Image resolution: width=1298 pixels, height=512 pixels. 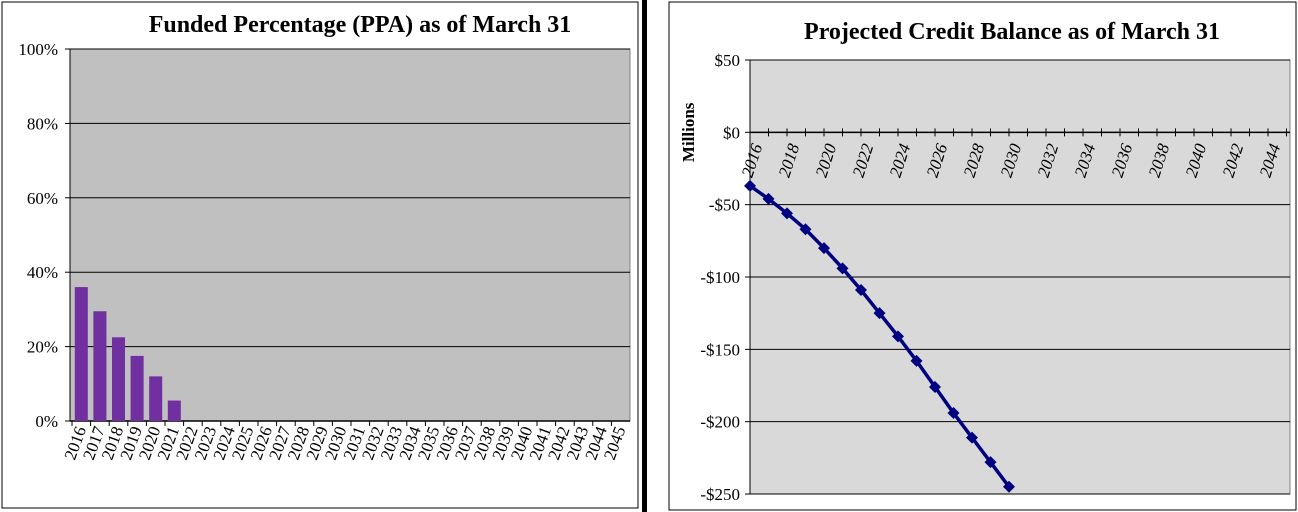 What do you see at coordinates (720, 349) in the screenshot?
I see `y-tick-label: -$150` at bounding box center [720, 349].